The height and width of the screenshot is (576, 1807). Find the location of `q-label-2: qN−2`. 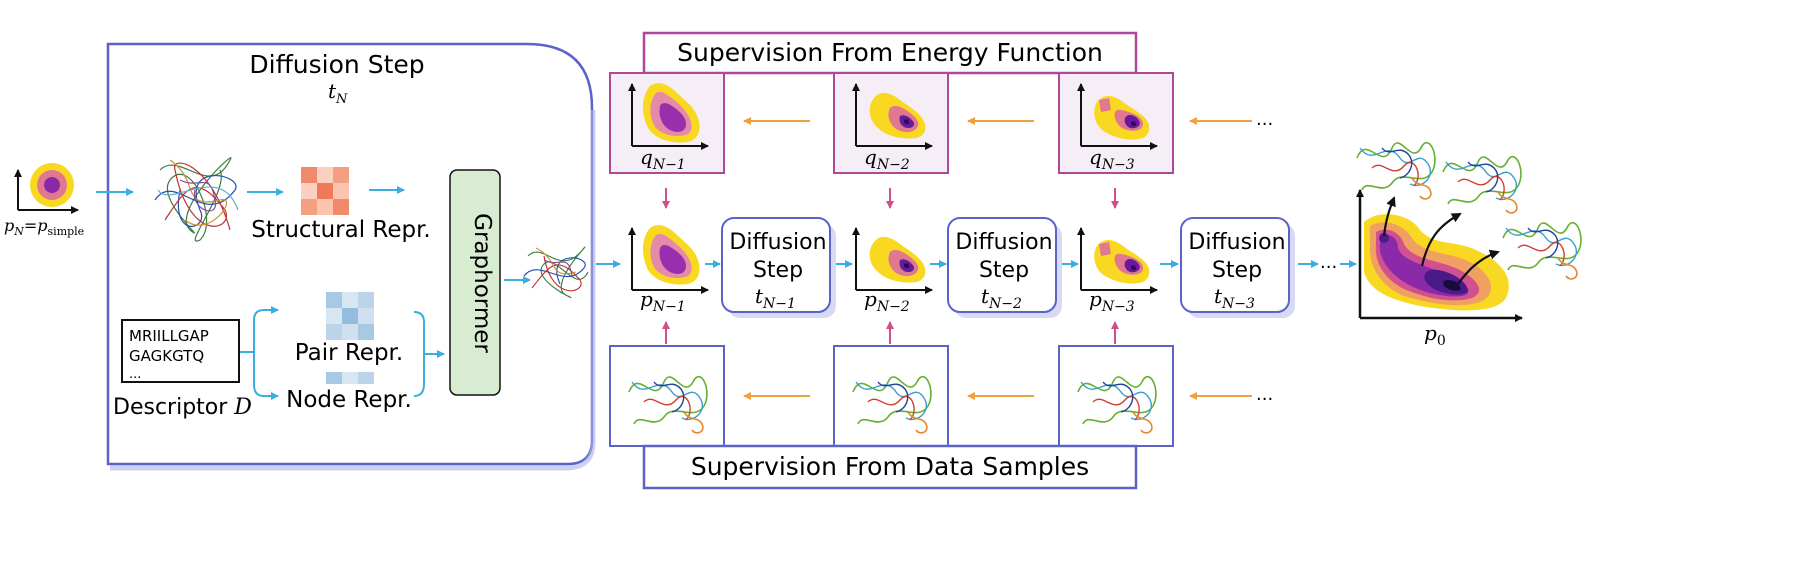

q-label-2: qN−2 is located at coordinates (887, 159).